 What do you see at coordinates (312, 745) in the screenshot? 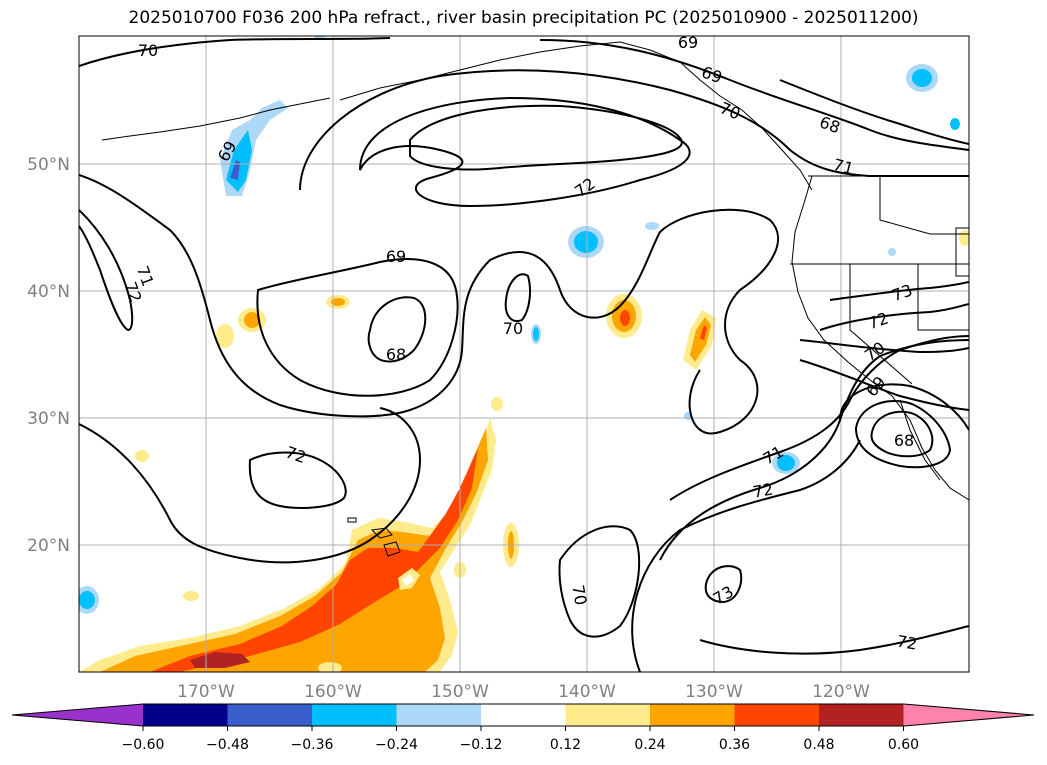
I see `colorbar-tick-label: −0.36` at bounding box center [312, 745].